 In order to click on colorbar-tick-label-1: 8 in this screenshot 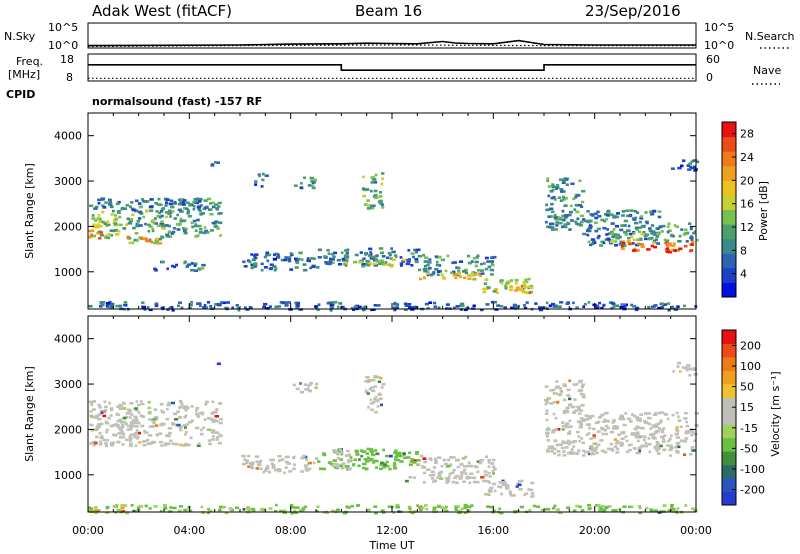, I will do `click(743, 250)`.